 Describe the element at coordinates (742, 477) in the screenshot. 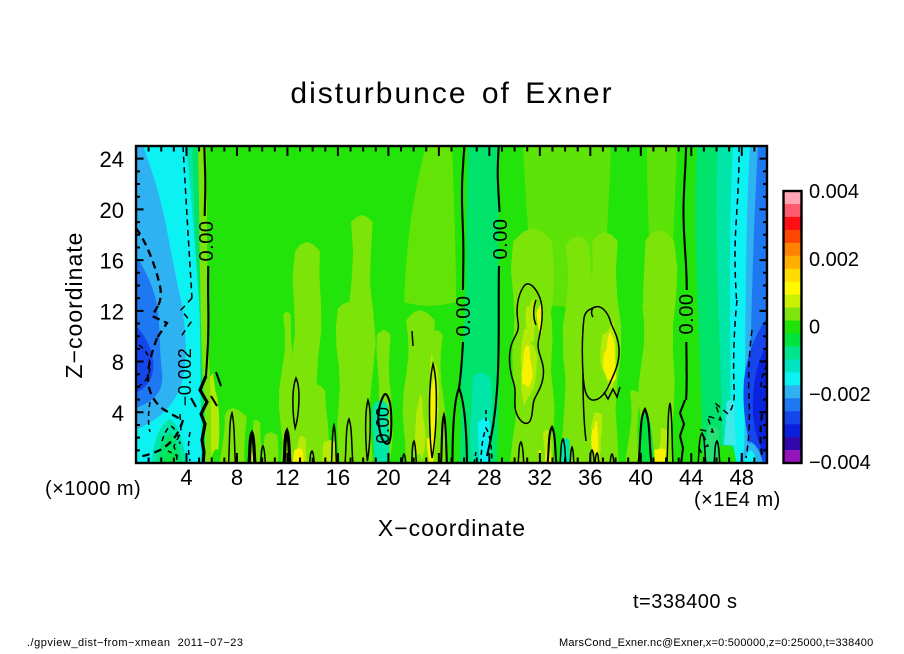

I see `svg-text: 48` at that location.